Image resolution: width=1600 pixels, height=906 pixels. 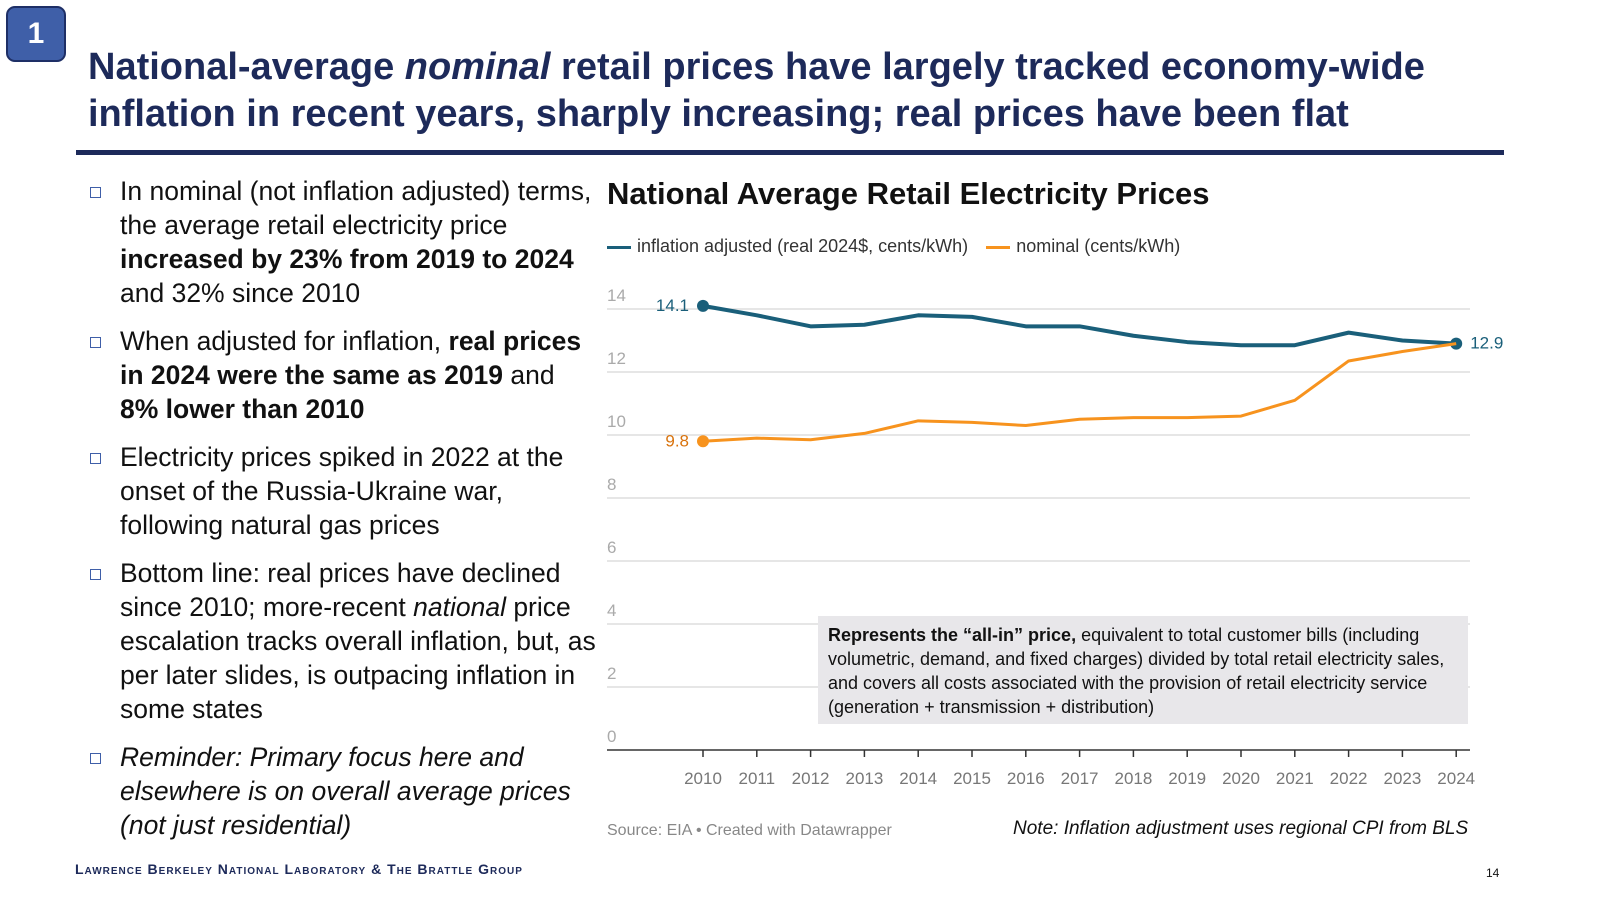 I want to click on start-value-label: 14.1, so click(x=672, y=305).